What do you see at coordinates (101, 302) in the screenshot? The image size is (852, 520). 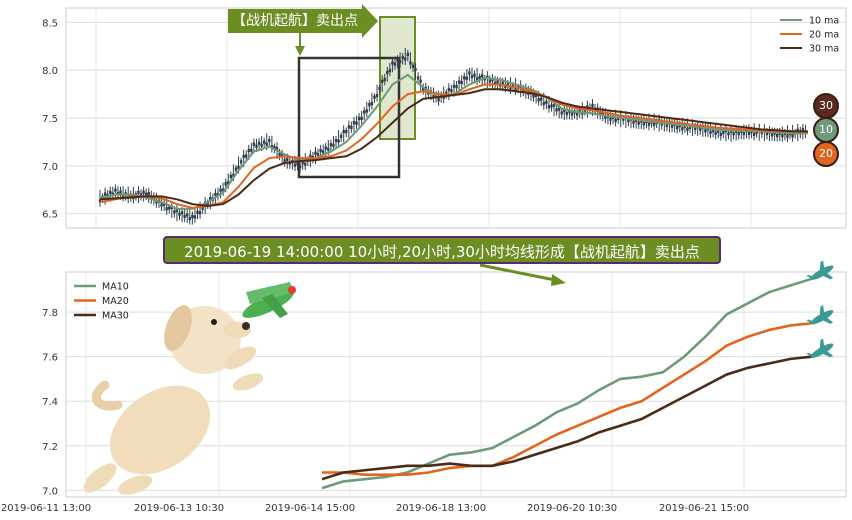 I see `bottom-legend: MA10 MA20 MA30` at bounding box center [101, 302].